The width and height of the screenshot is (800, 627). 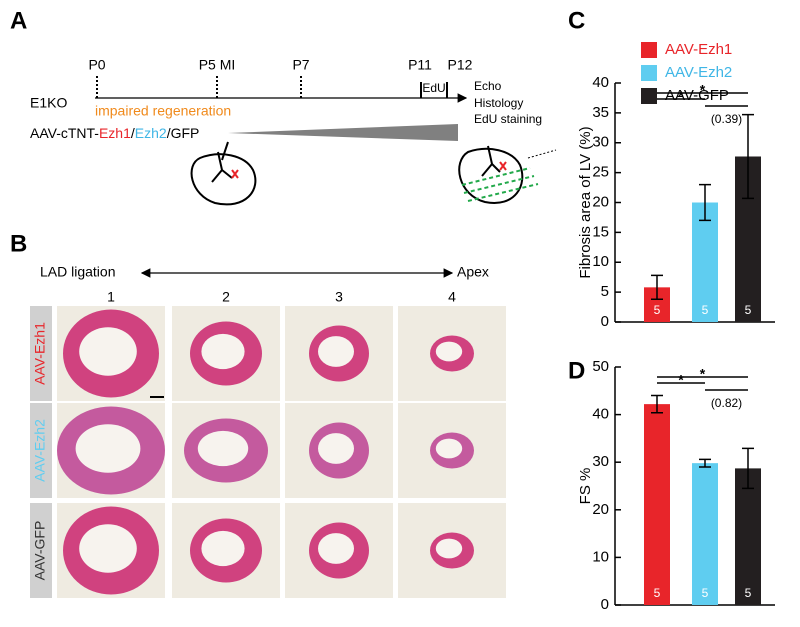 I want to click on timepoint: P0, so click(x=96, y=65).